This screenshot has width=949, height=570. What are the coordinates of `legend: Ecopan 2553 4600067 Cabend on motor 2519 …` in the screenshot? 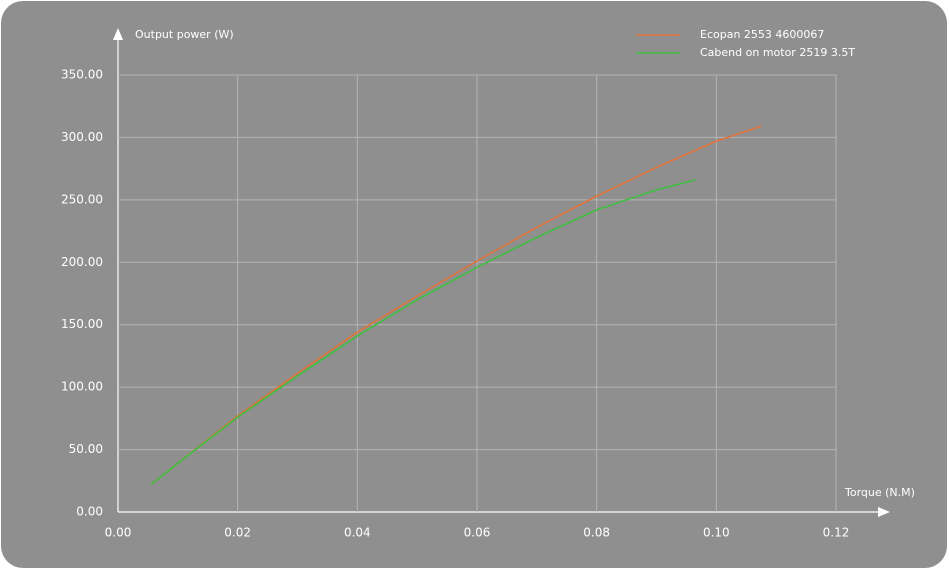 It's located at (745, 43).